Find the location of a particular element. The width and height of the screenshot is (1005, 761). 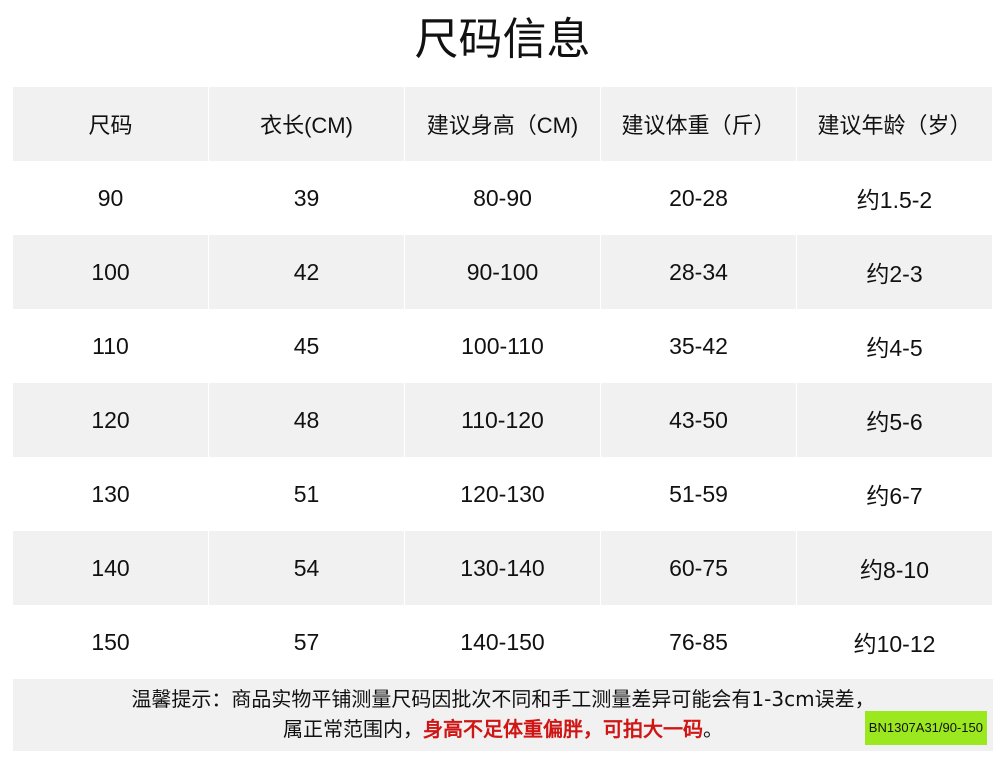

table-cell: 约2-3 is located at coordinates (895, 272).